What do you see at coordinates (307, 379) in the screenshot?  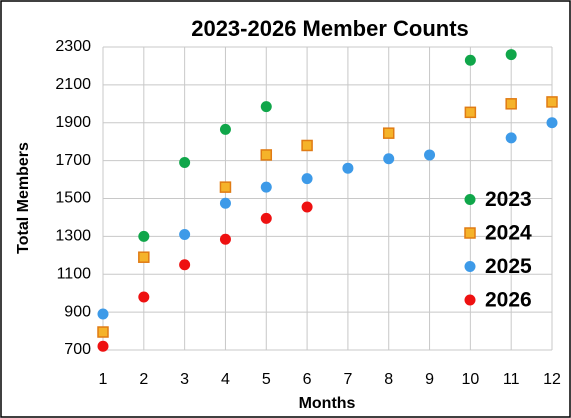 I see `x-tick-label: 6` at bounding box center [307, 379].